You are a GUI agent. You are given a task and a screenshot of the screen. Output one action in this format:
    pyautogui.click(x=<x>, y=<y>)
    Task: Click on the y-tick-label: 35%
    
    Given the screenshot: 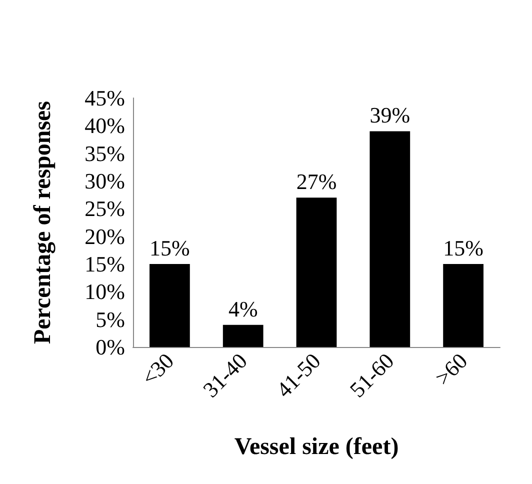 What is the action you would take?
    pyautogui.click(x=104, y=153)
    